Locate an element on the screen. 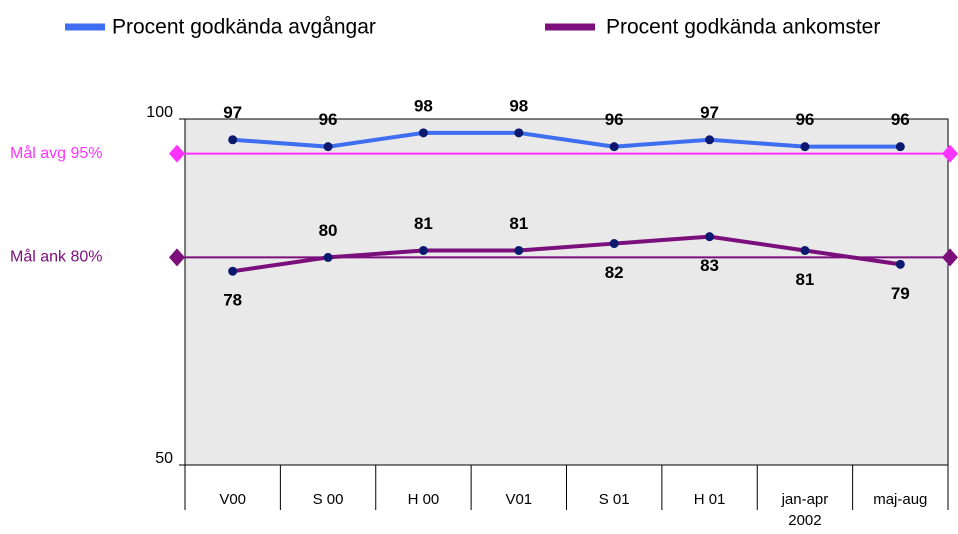 Image resolution: width=958 pixels, height=534 pixels. legend-label: Procent godkända avgångar is located at coordinates (244, 27).